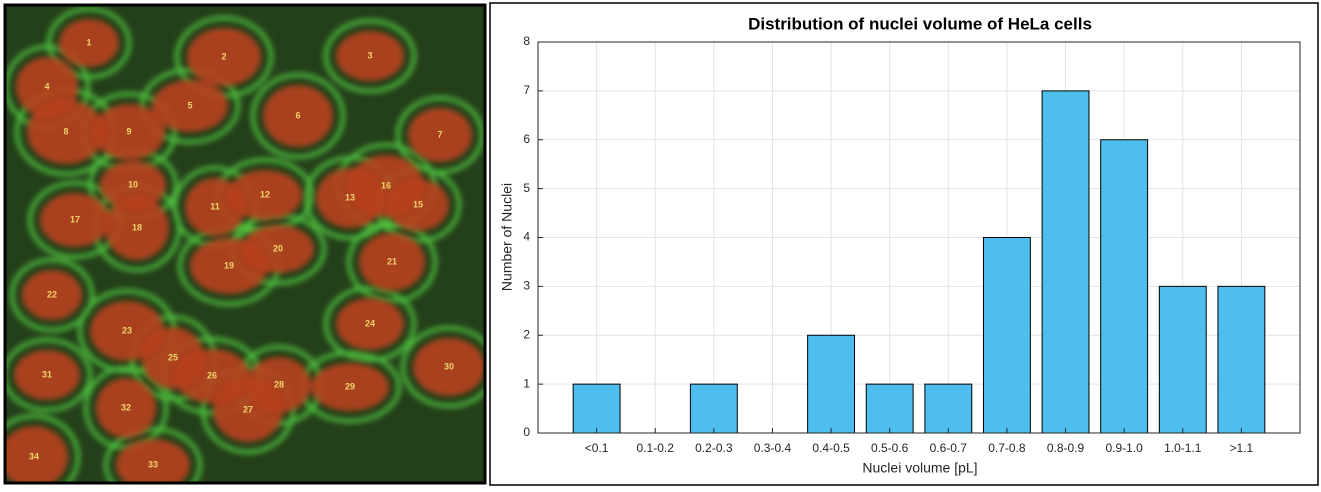 The width and height of the screenshot is (1321, 492). I want to click on y-tick-label: 6, so click(526, 139).